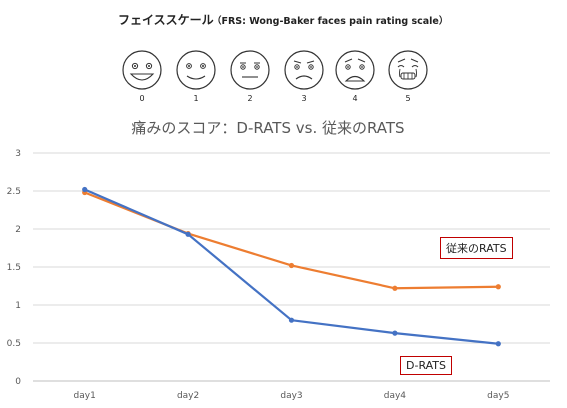 The height and width of the screenshot is (408, 567). What do you see at coordinates (166, 20) in the screenshot?
I see `faces-title: フェイススケール` at bounding box center [166, 20].